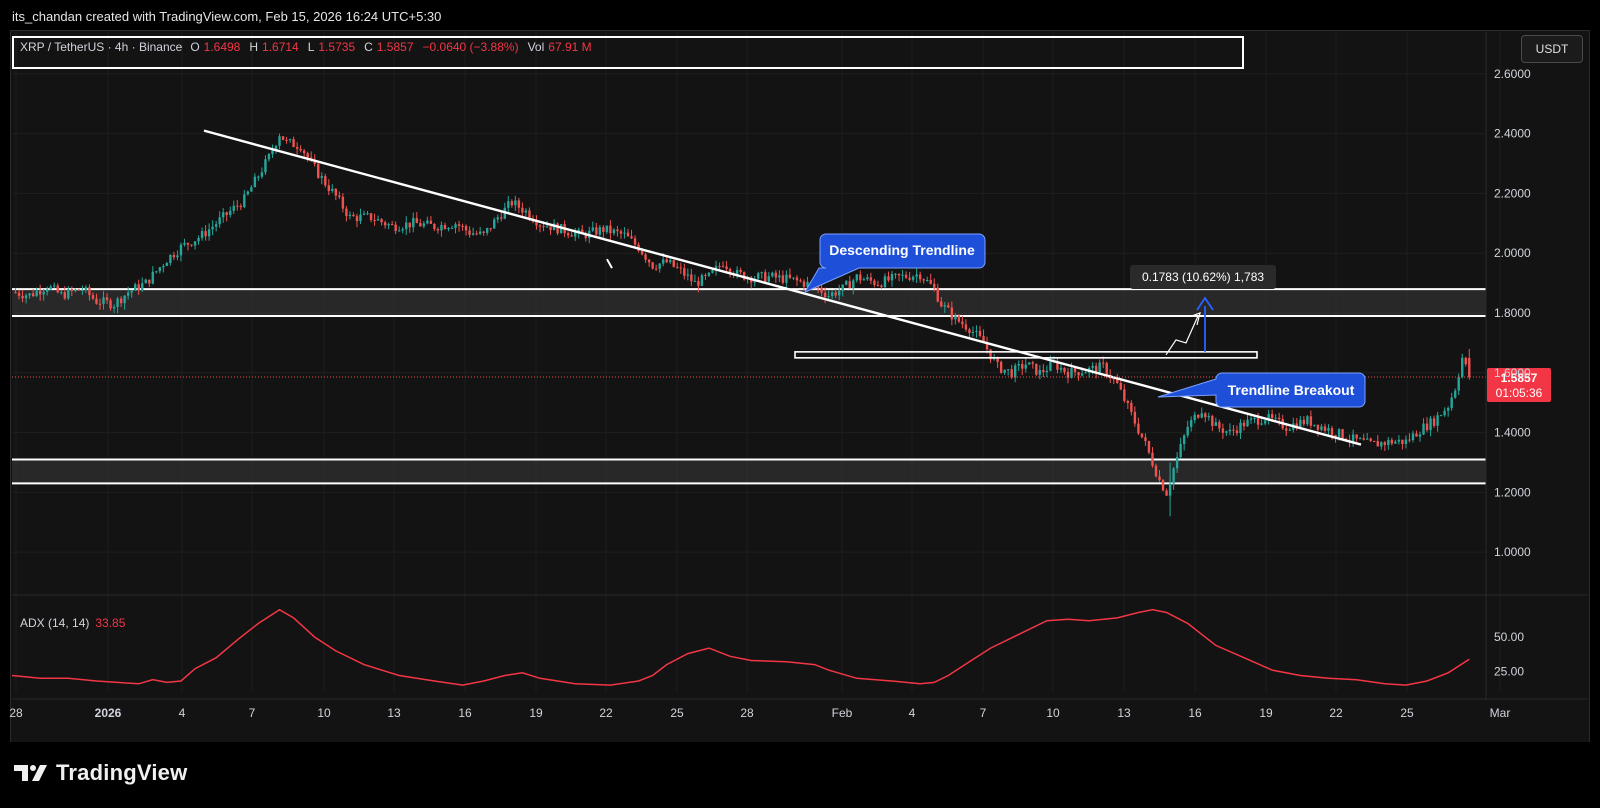  Describe the element at coordinates (902, 250) in the screenshot. I see `callout-label: Descending Trendline` at that location.